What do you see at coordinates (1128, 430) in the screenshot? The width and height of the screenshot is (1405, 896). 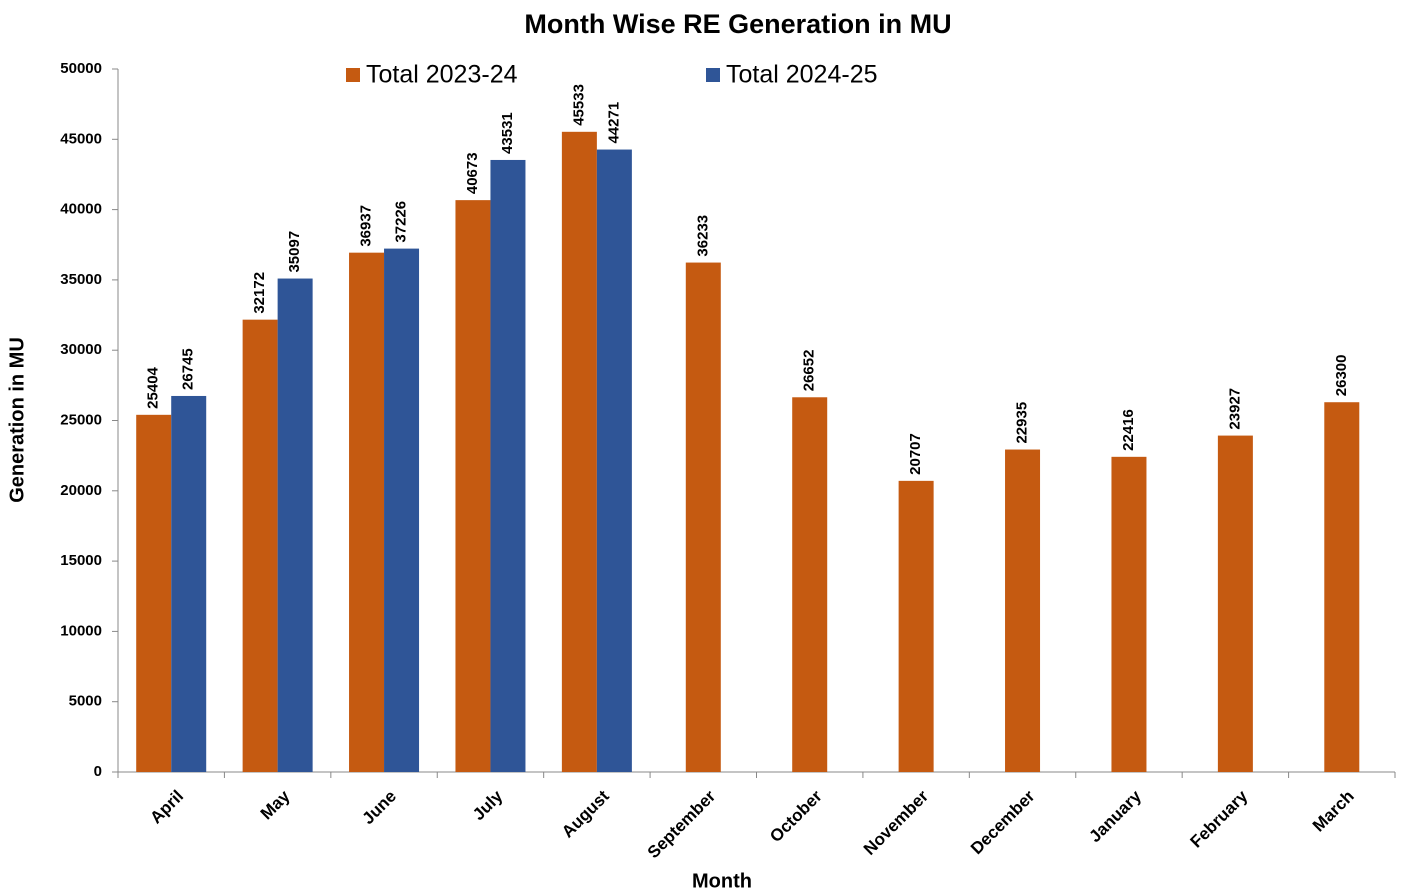 I see `data-label: 22416` at bounding box center [1128, 430].